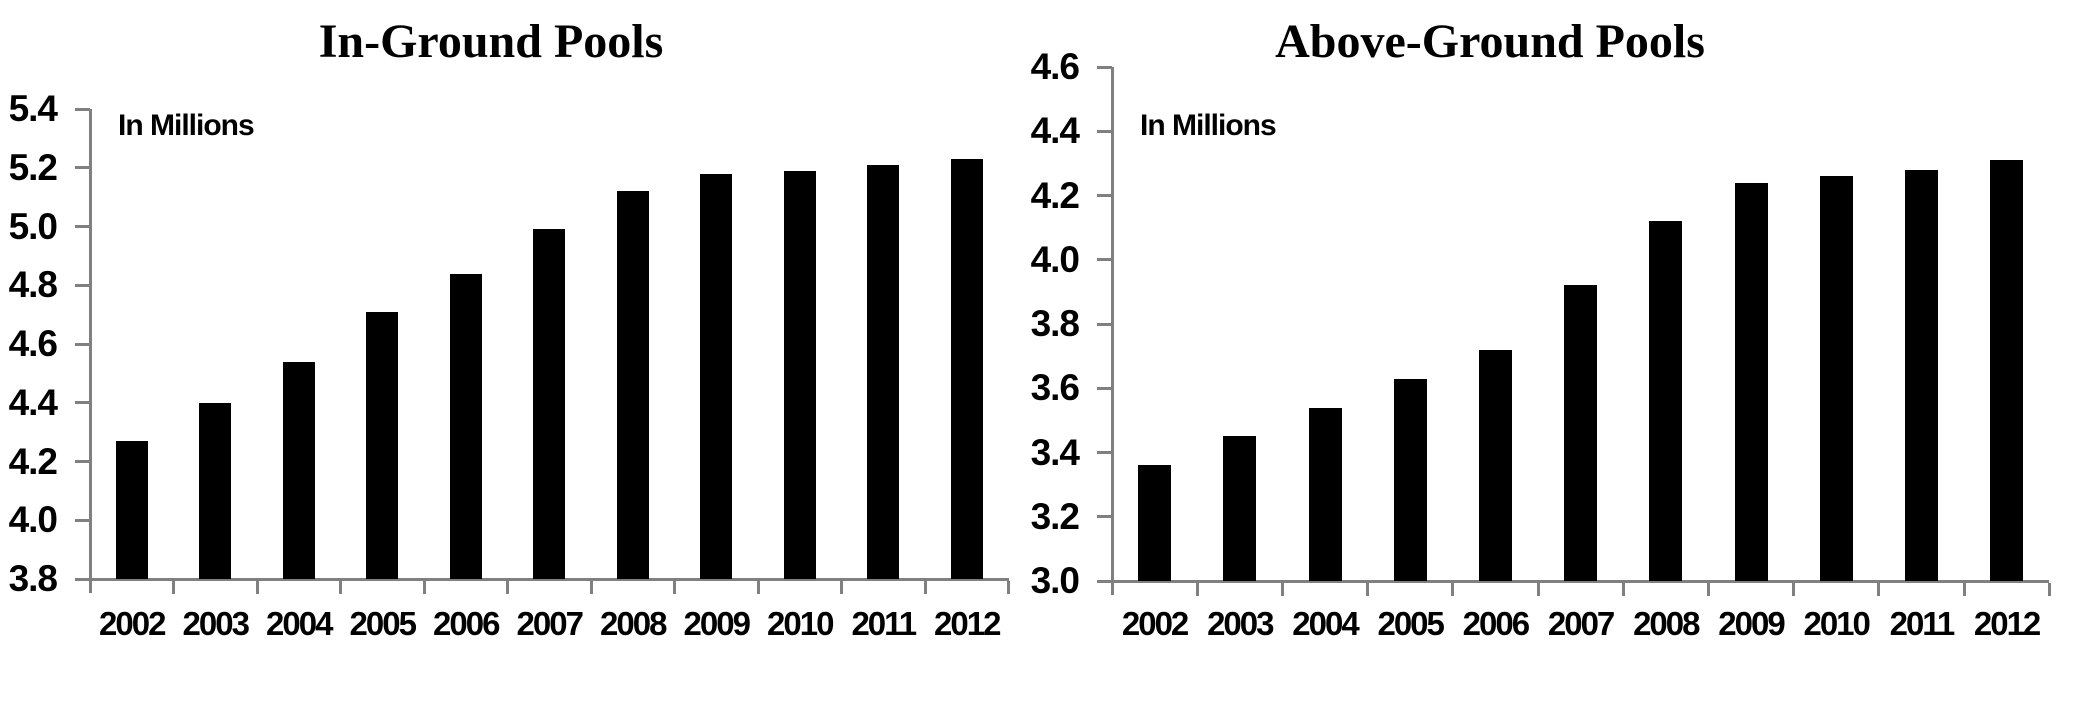 The image size is (2100, 708). Describe the element at coordinates (1410, 623) in the screenshot. I see `x-tick-label: 2005` at that location.